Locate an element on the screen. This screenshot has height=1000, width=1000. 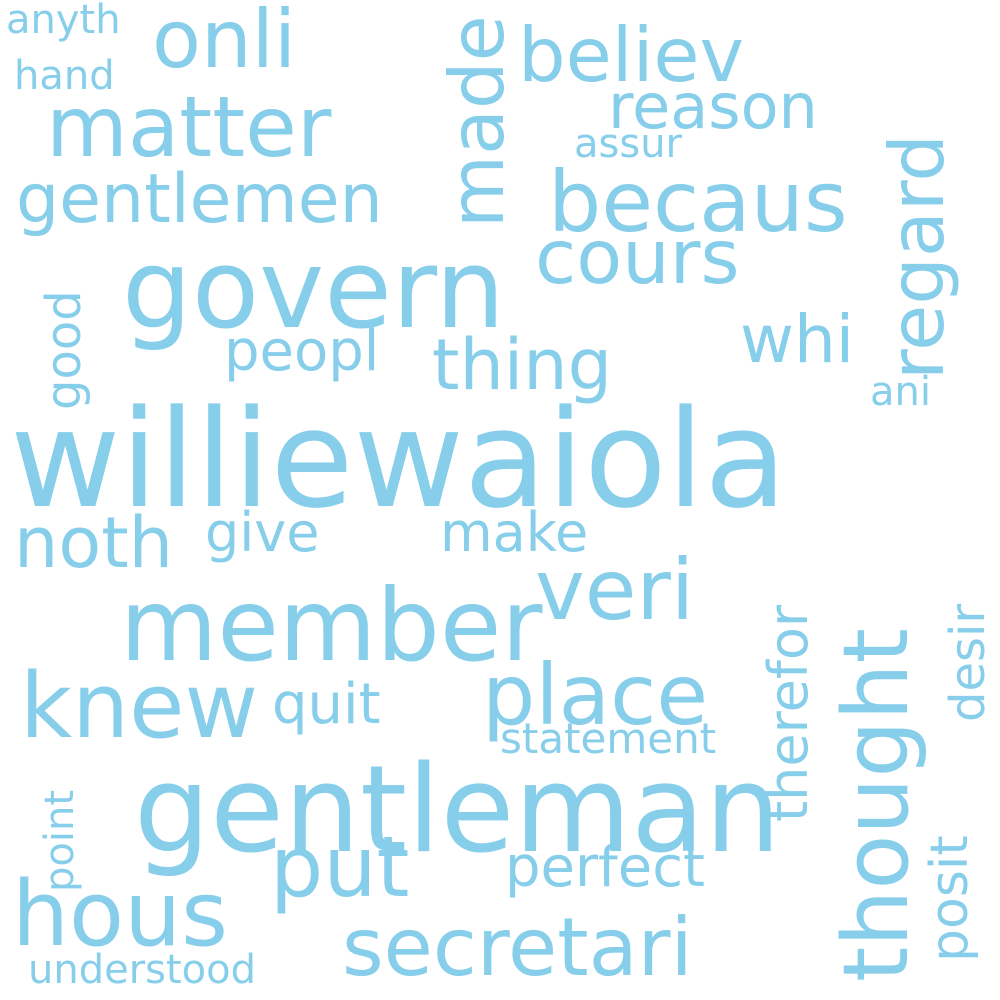
word-assur: assur is located at coordinates (628, 144).